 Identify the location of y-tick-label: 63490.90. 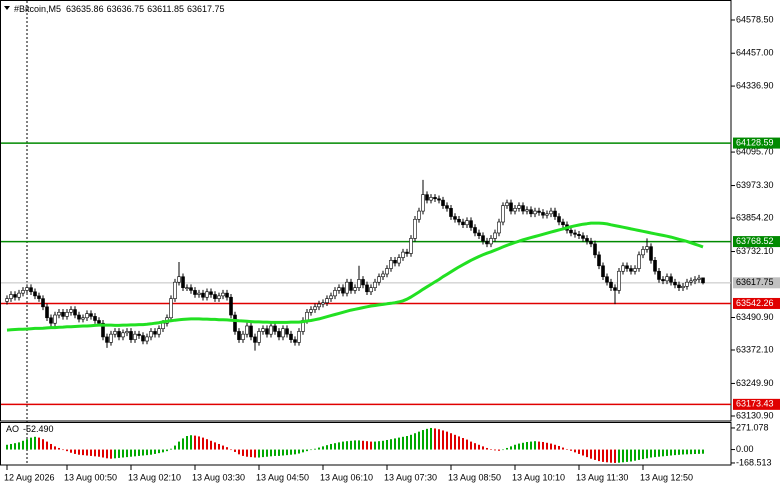
(755, 317).